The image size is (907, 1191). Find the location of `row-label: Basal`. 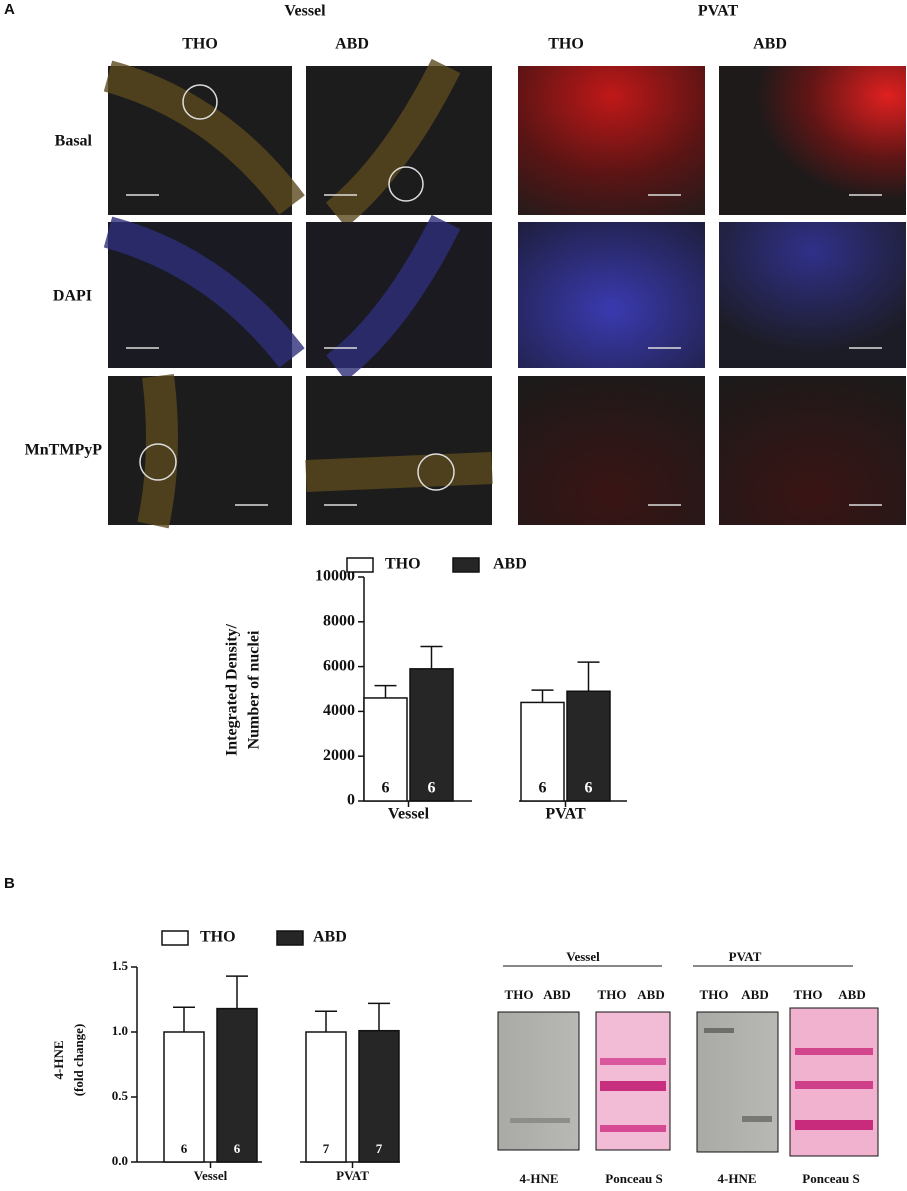

row-label: Basal is located at coordinates (74, 141).